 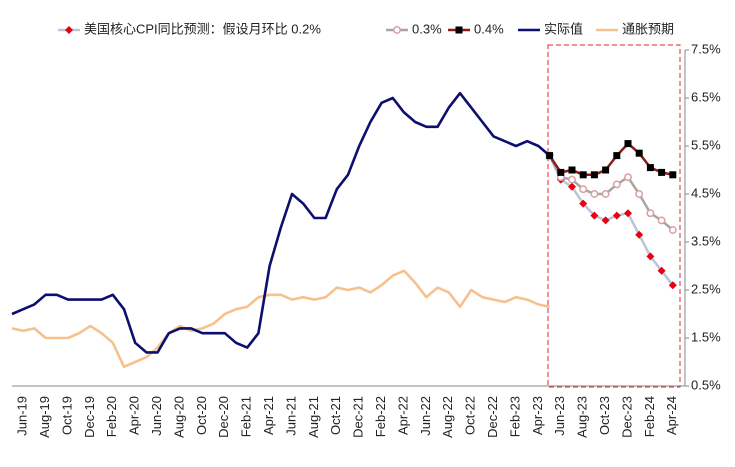 I want to click on legend-label: 0.4%, so click(x=489, y=28).